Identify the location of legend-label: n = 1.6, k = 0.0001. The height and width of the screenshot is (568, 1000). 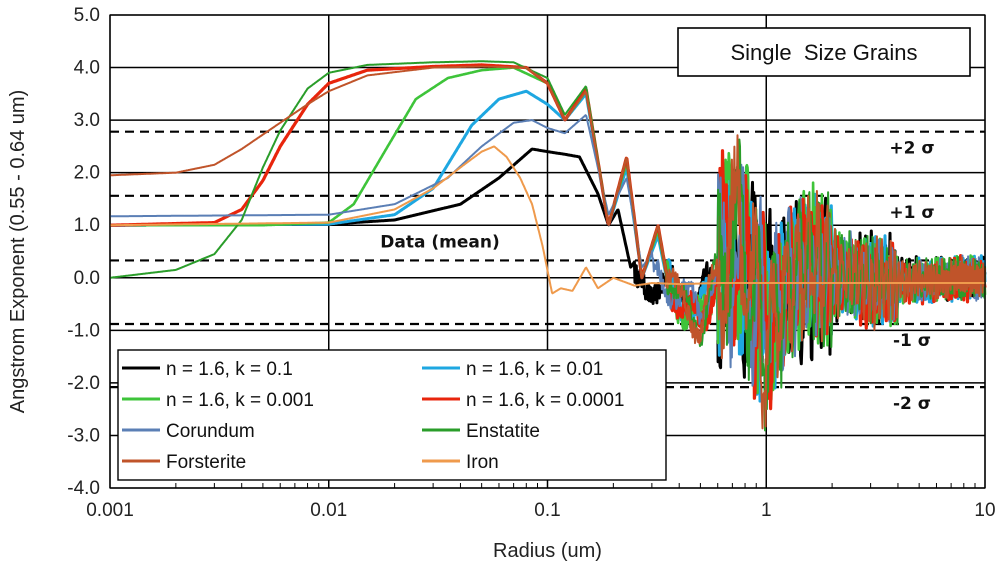
(545, 400).